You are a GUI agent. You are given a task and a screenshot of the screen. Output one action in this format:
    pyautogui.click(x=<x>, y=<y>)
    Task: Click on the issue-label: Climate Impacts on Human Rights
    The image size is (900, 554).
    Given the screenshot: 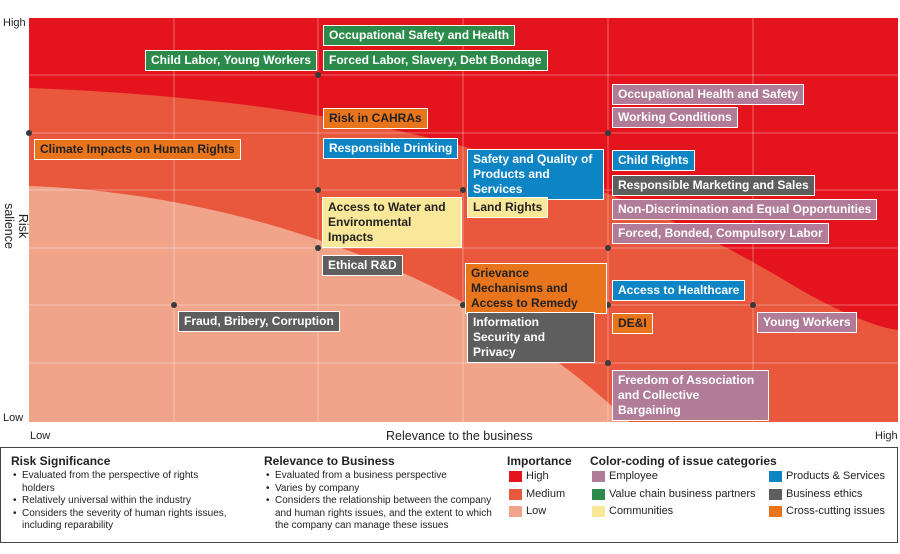 What is the action you would take?
    pyautogui.click(x=137, y=149)
    